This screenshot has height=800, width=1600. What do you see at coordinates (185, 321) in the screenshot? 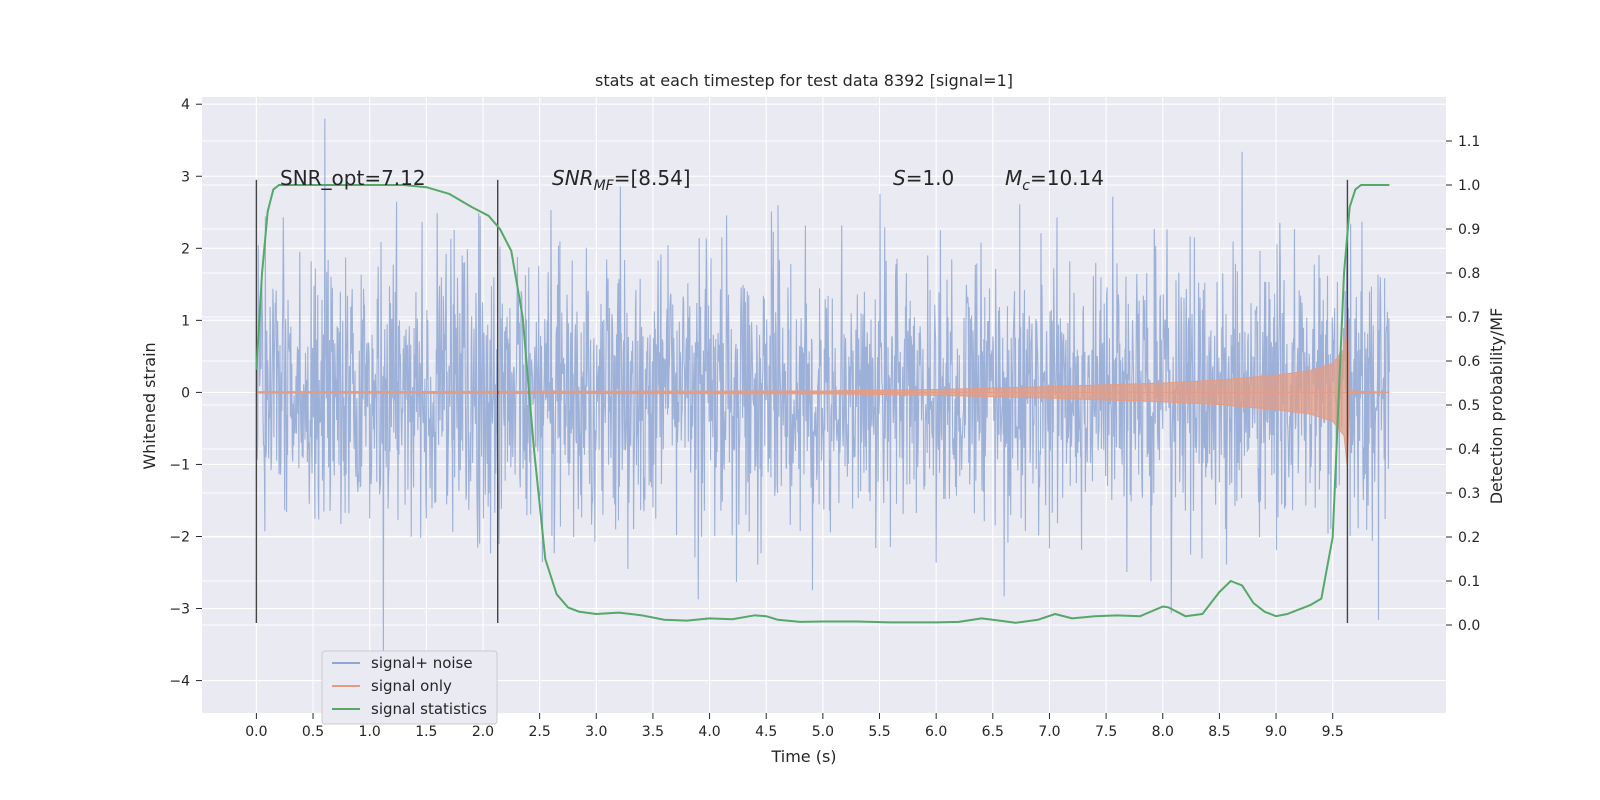
I see `y-left-tick-label: 1` at bounding box center [185, 321].